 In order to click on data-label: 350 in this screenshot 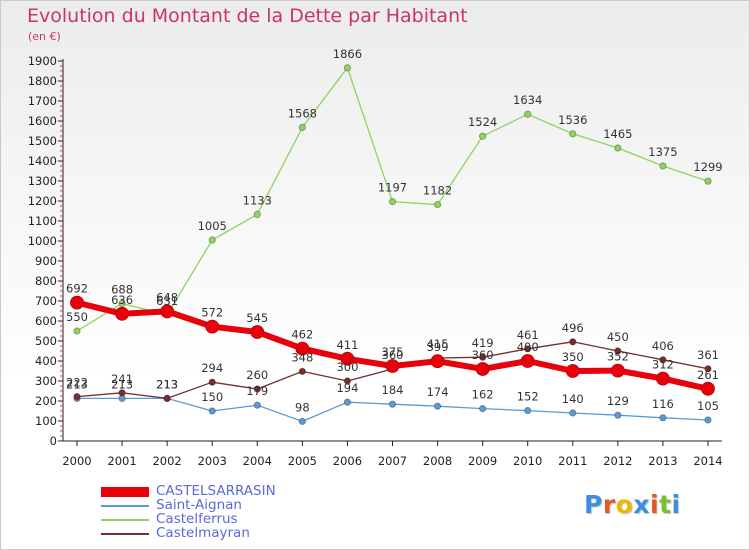, I will do `click(573, 357)`.